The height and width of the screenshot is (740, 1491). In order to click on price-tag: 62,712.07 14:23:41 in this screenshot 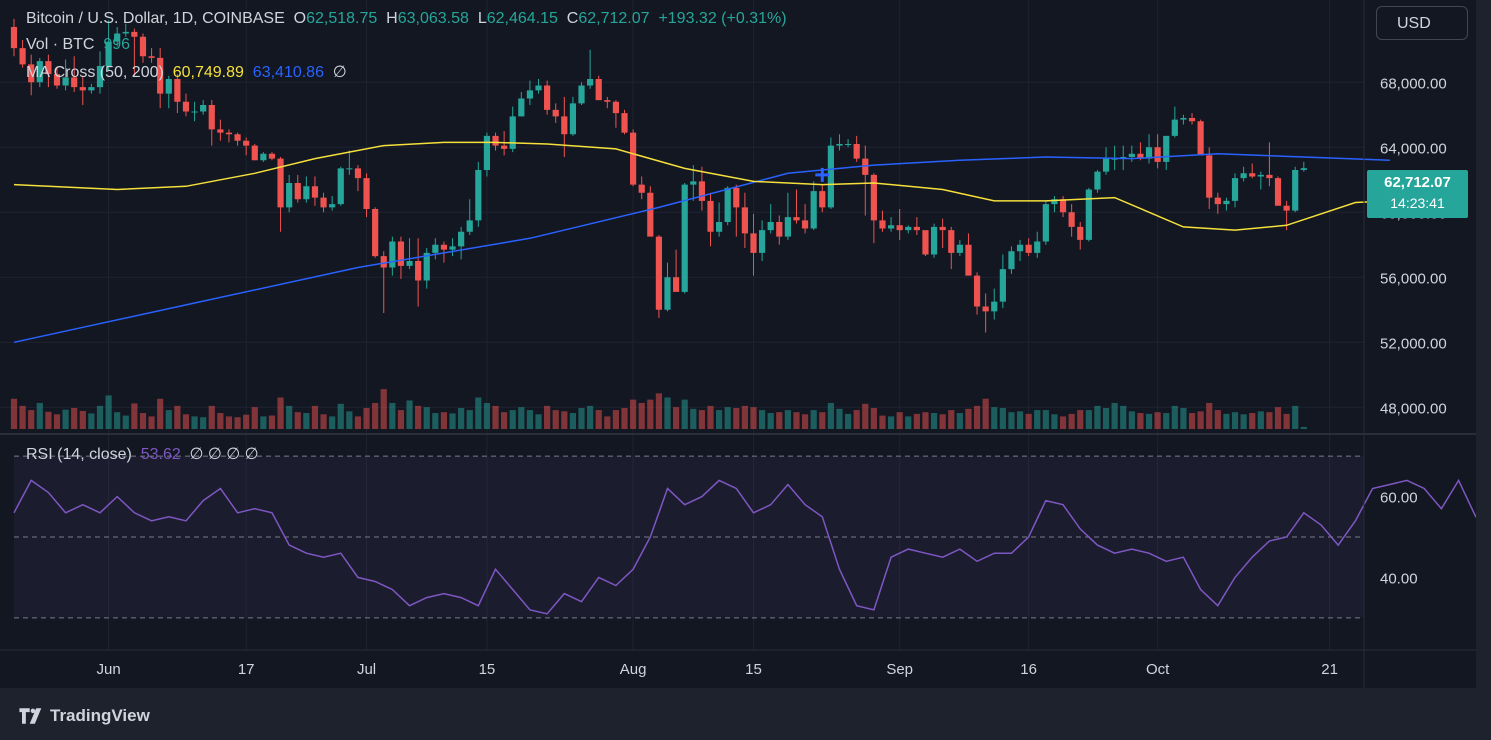, I will do `click(1417, 194)`.